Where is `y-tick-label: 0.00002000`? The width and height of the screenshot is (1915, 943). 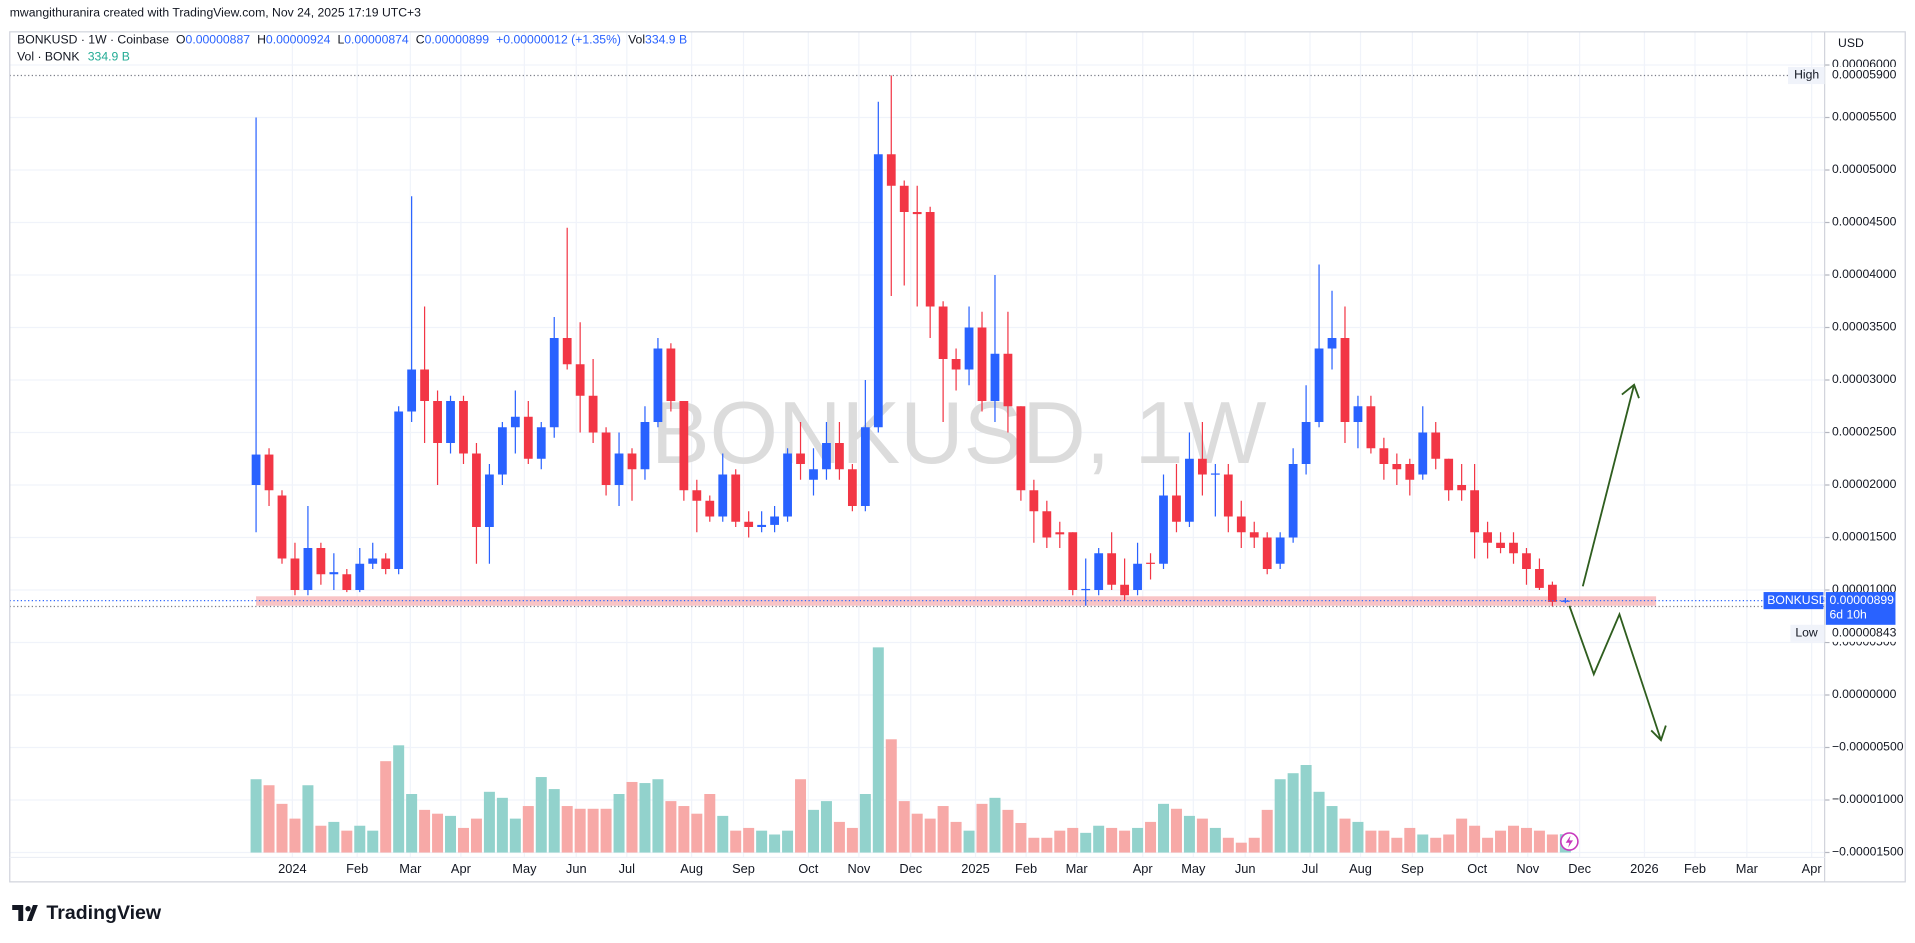
y-tick-label: 0.00002000 is located at coordinates (1864, 484).